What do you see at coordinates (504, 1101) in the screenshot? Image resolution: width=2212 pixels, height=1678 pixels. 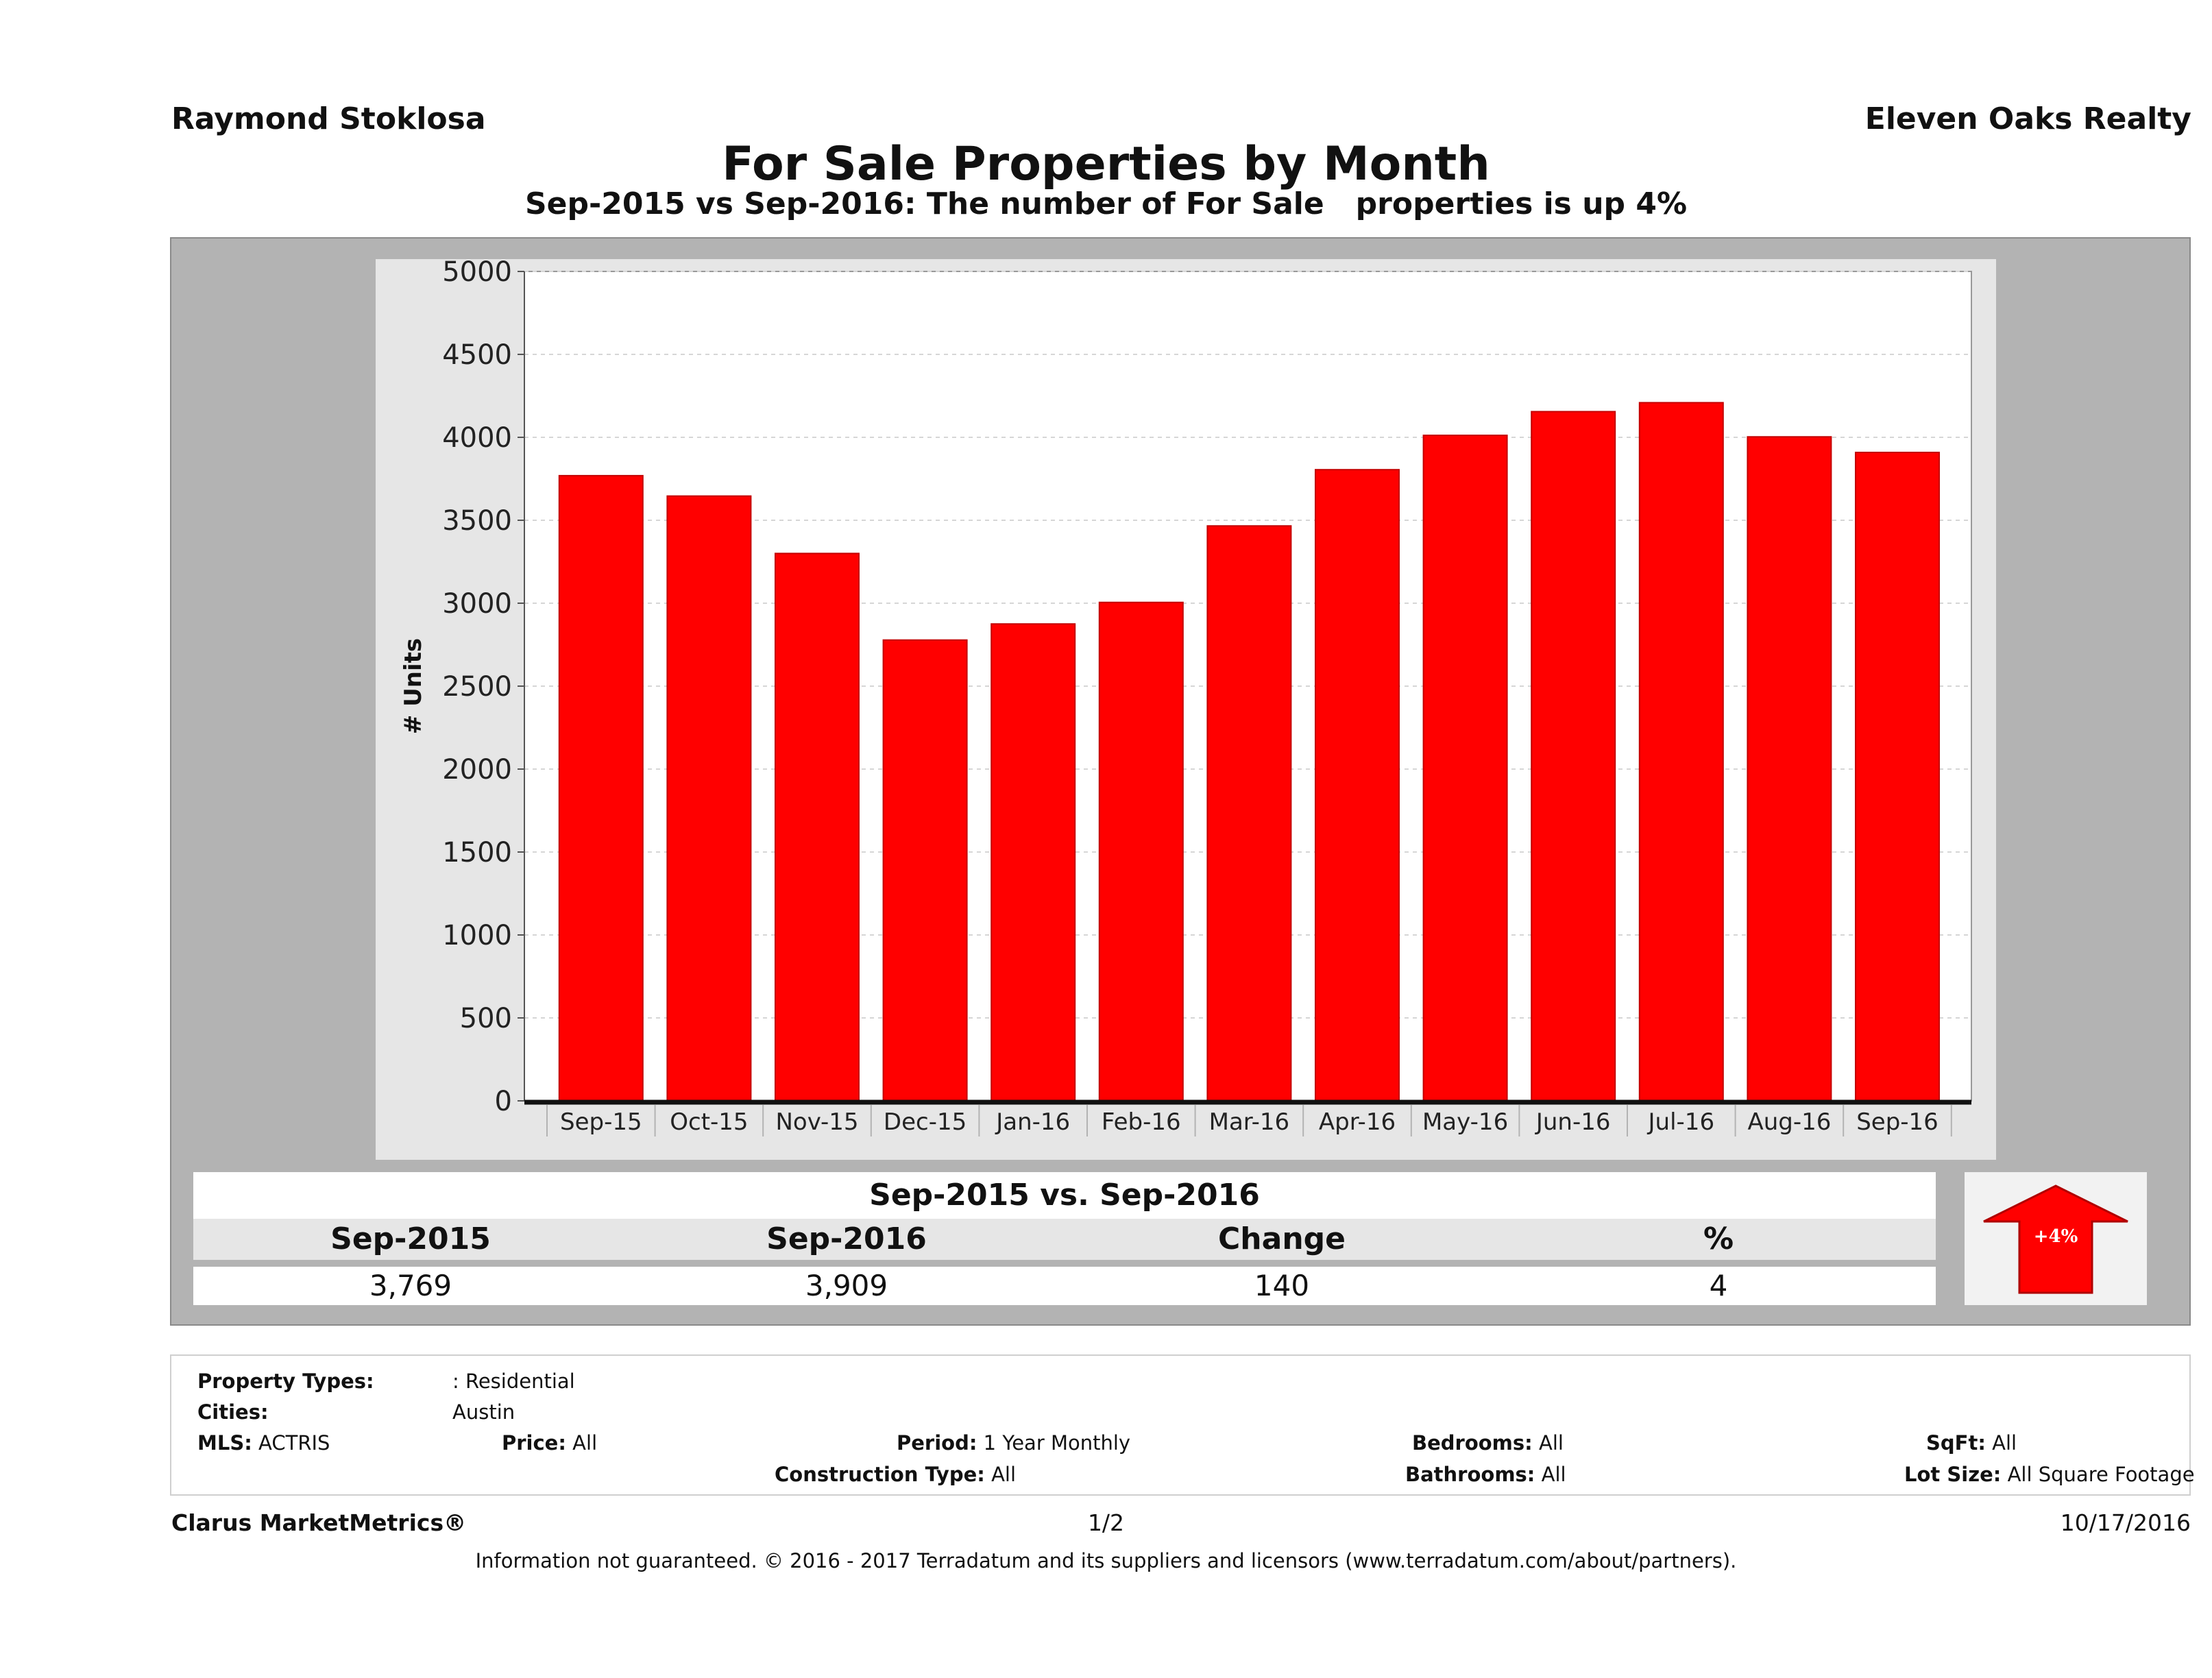 I see `y-tick-label: 0` at bounding box center [504, 1101].